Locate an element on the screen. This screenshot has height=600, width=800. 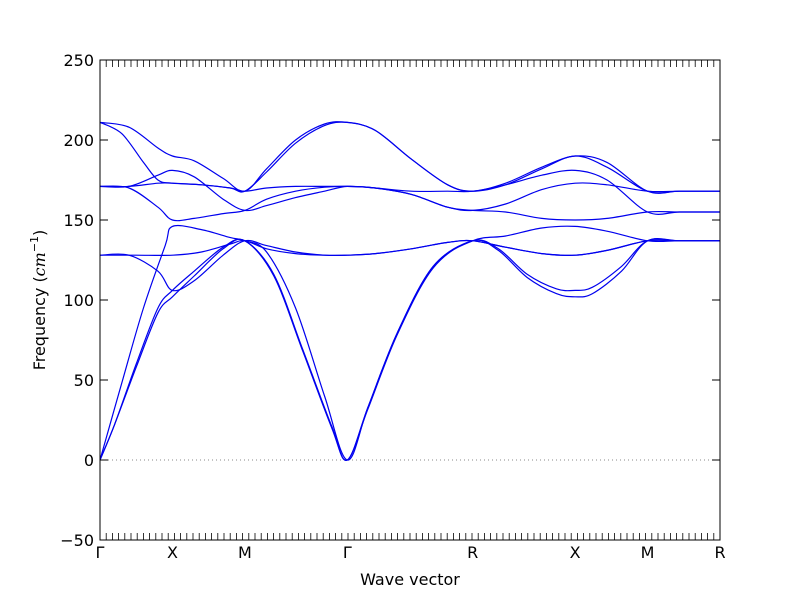
y-axis-label-main: Frequency ( is located at coordinates (39, 323).